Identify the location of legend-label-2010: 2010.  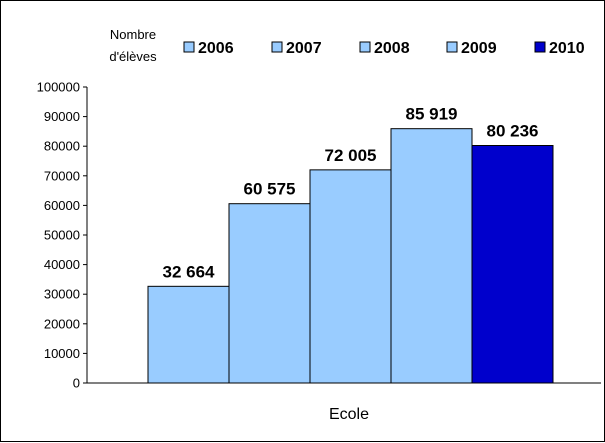
(567, 48).